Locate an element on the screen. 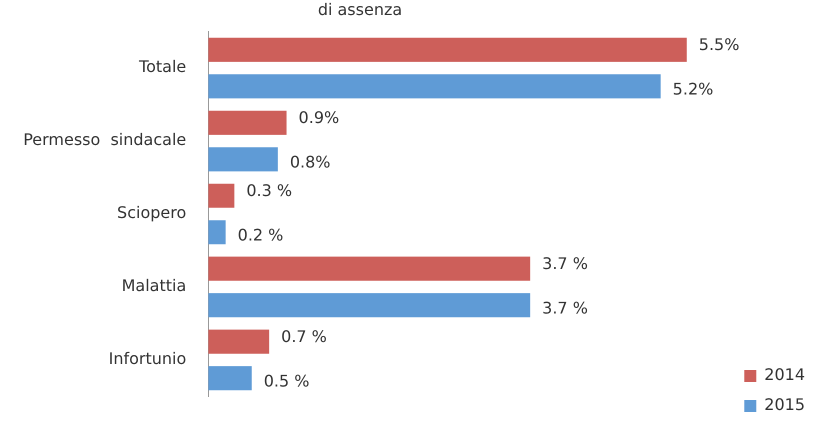 The image size is (825, 428). y-tick-label: Totale is located at coordinates (162, 66).